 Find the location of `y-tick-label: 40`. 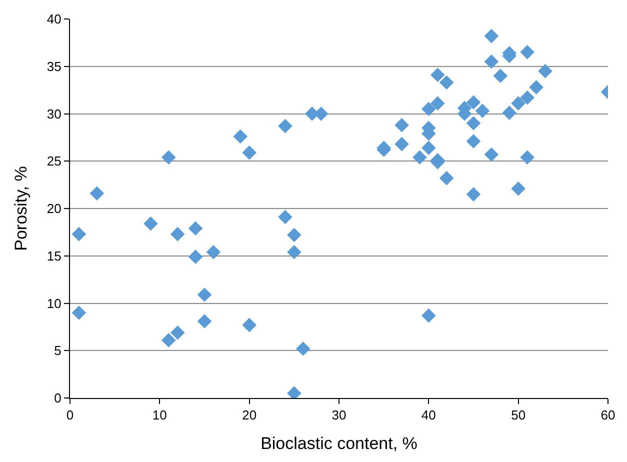

y-tick-label: 40 is located at coordinates (54, 19).